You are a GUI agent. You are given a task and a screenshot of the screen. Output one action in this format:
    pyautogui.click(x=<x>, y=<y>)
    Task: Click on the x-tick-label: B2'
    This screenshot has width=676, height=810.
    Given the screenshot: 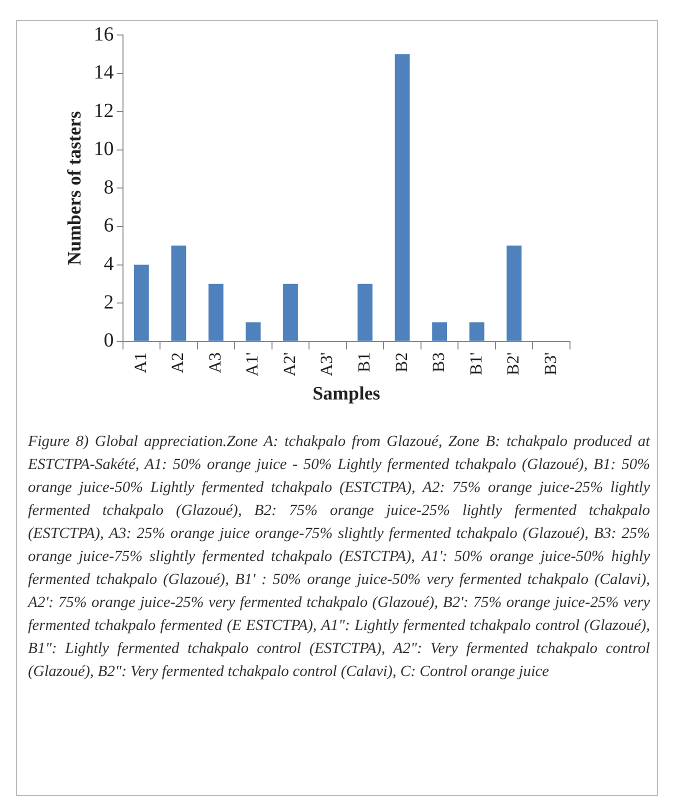 What is the action you would take?
    pyautogui.click(x=513, y=364)
    